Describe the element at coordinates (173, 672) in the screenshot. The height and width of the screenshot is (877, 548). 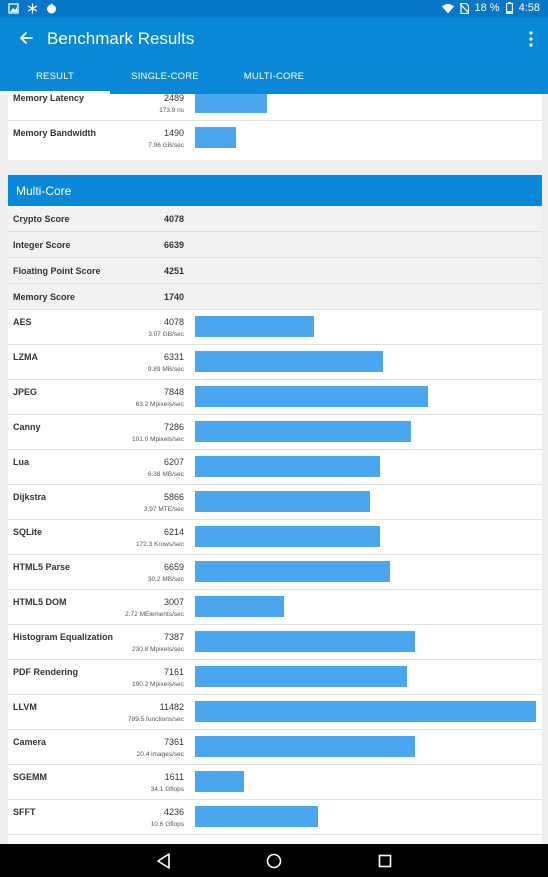
I see `test-score: 7161` at that location.